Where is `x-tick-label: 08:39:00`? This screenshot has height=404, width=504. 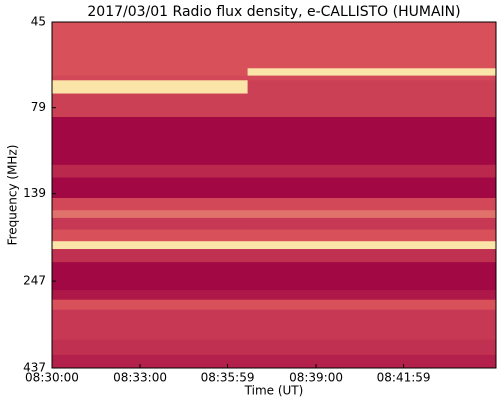
x-tick-label: 08:39:00 is located at coordinates (316, 378).